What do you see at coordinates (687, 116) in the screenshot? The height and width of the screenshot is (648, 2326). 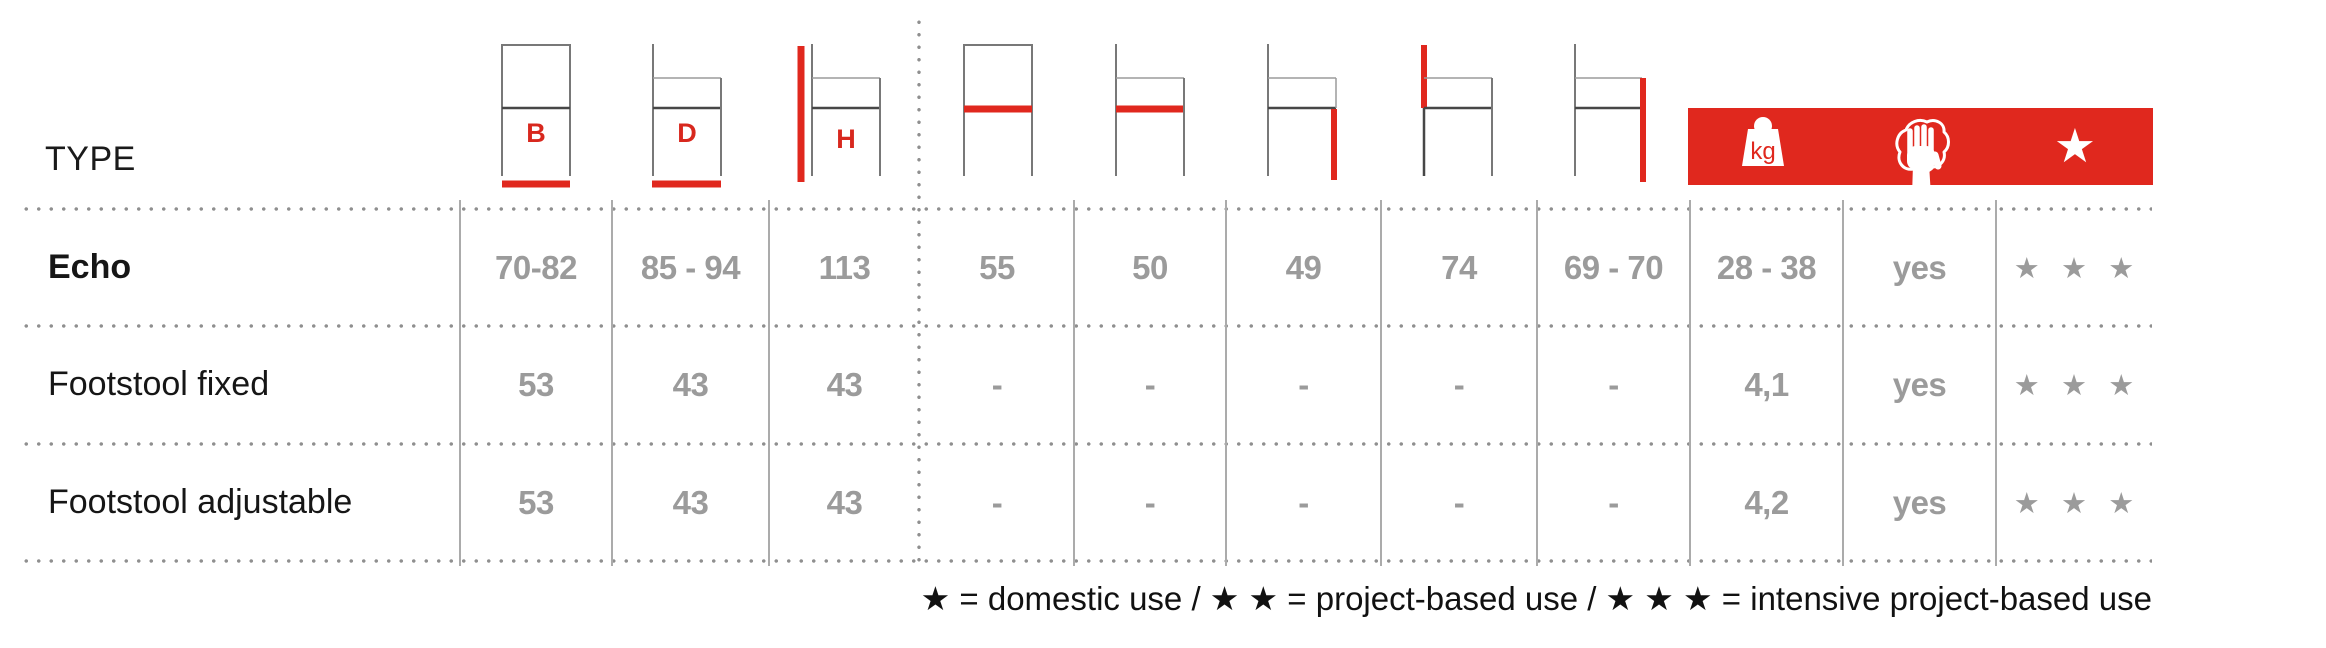 I see `overall-depth-icon: D` at bounding box center [687, 116].